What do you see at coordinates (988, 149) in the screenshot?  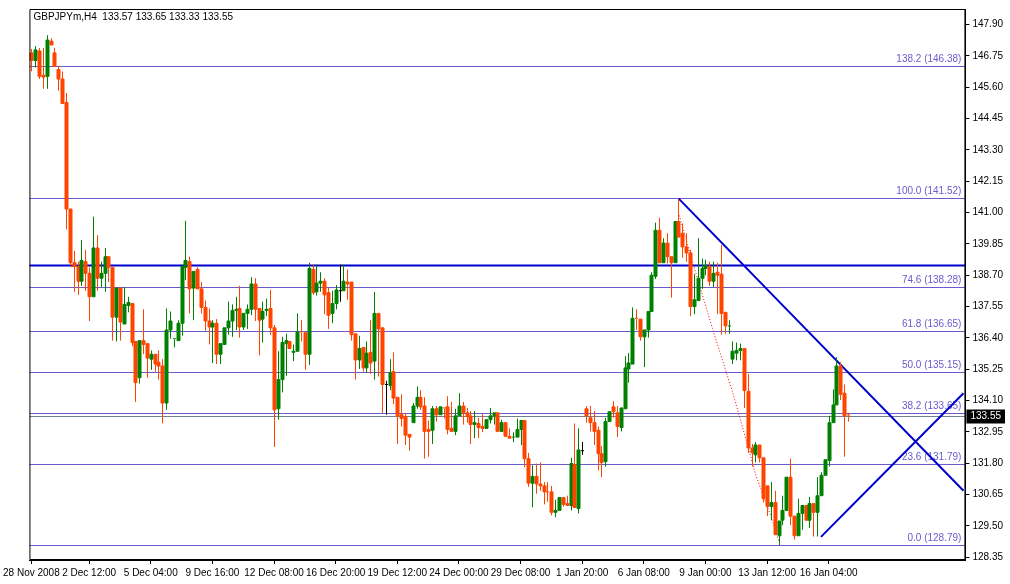 I see `y-tick-label: 143.30` at bounding box center [988, 149].